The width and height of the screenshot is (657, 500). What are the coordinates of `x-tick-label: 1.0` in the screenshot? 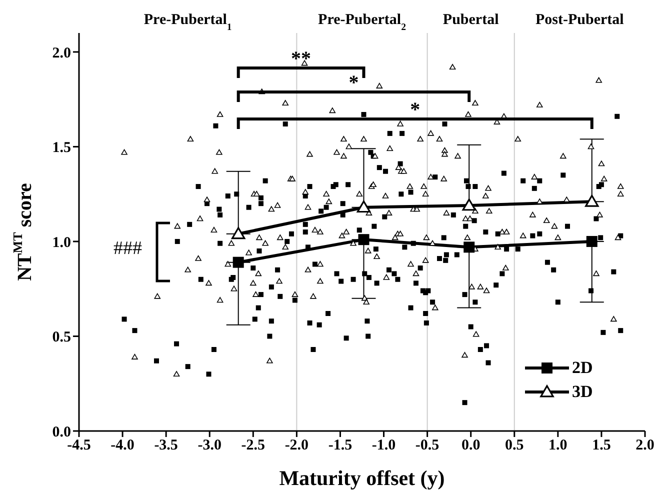 It's located at (558, 446).